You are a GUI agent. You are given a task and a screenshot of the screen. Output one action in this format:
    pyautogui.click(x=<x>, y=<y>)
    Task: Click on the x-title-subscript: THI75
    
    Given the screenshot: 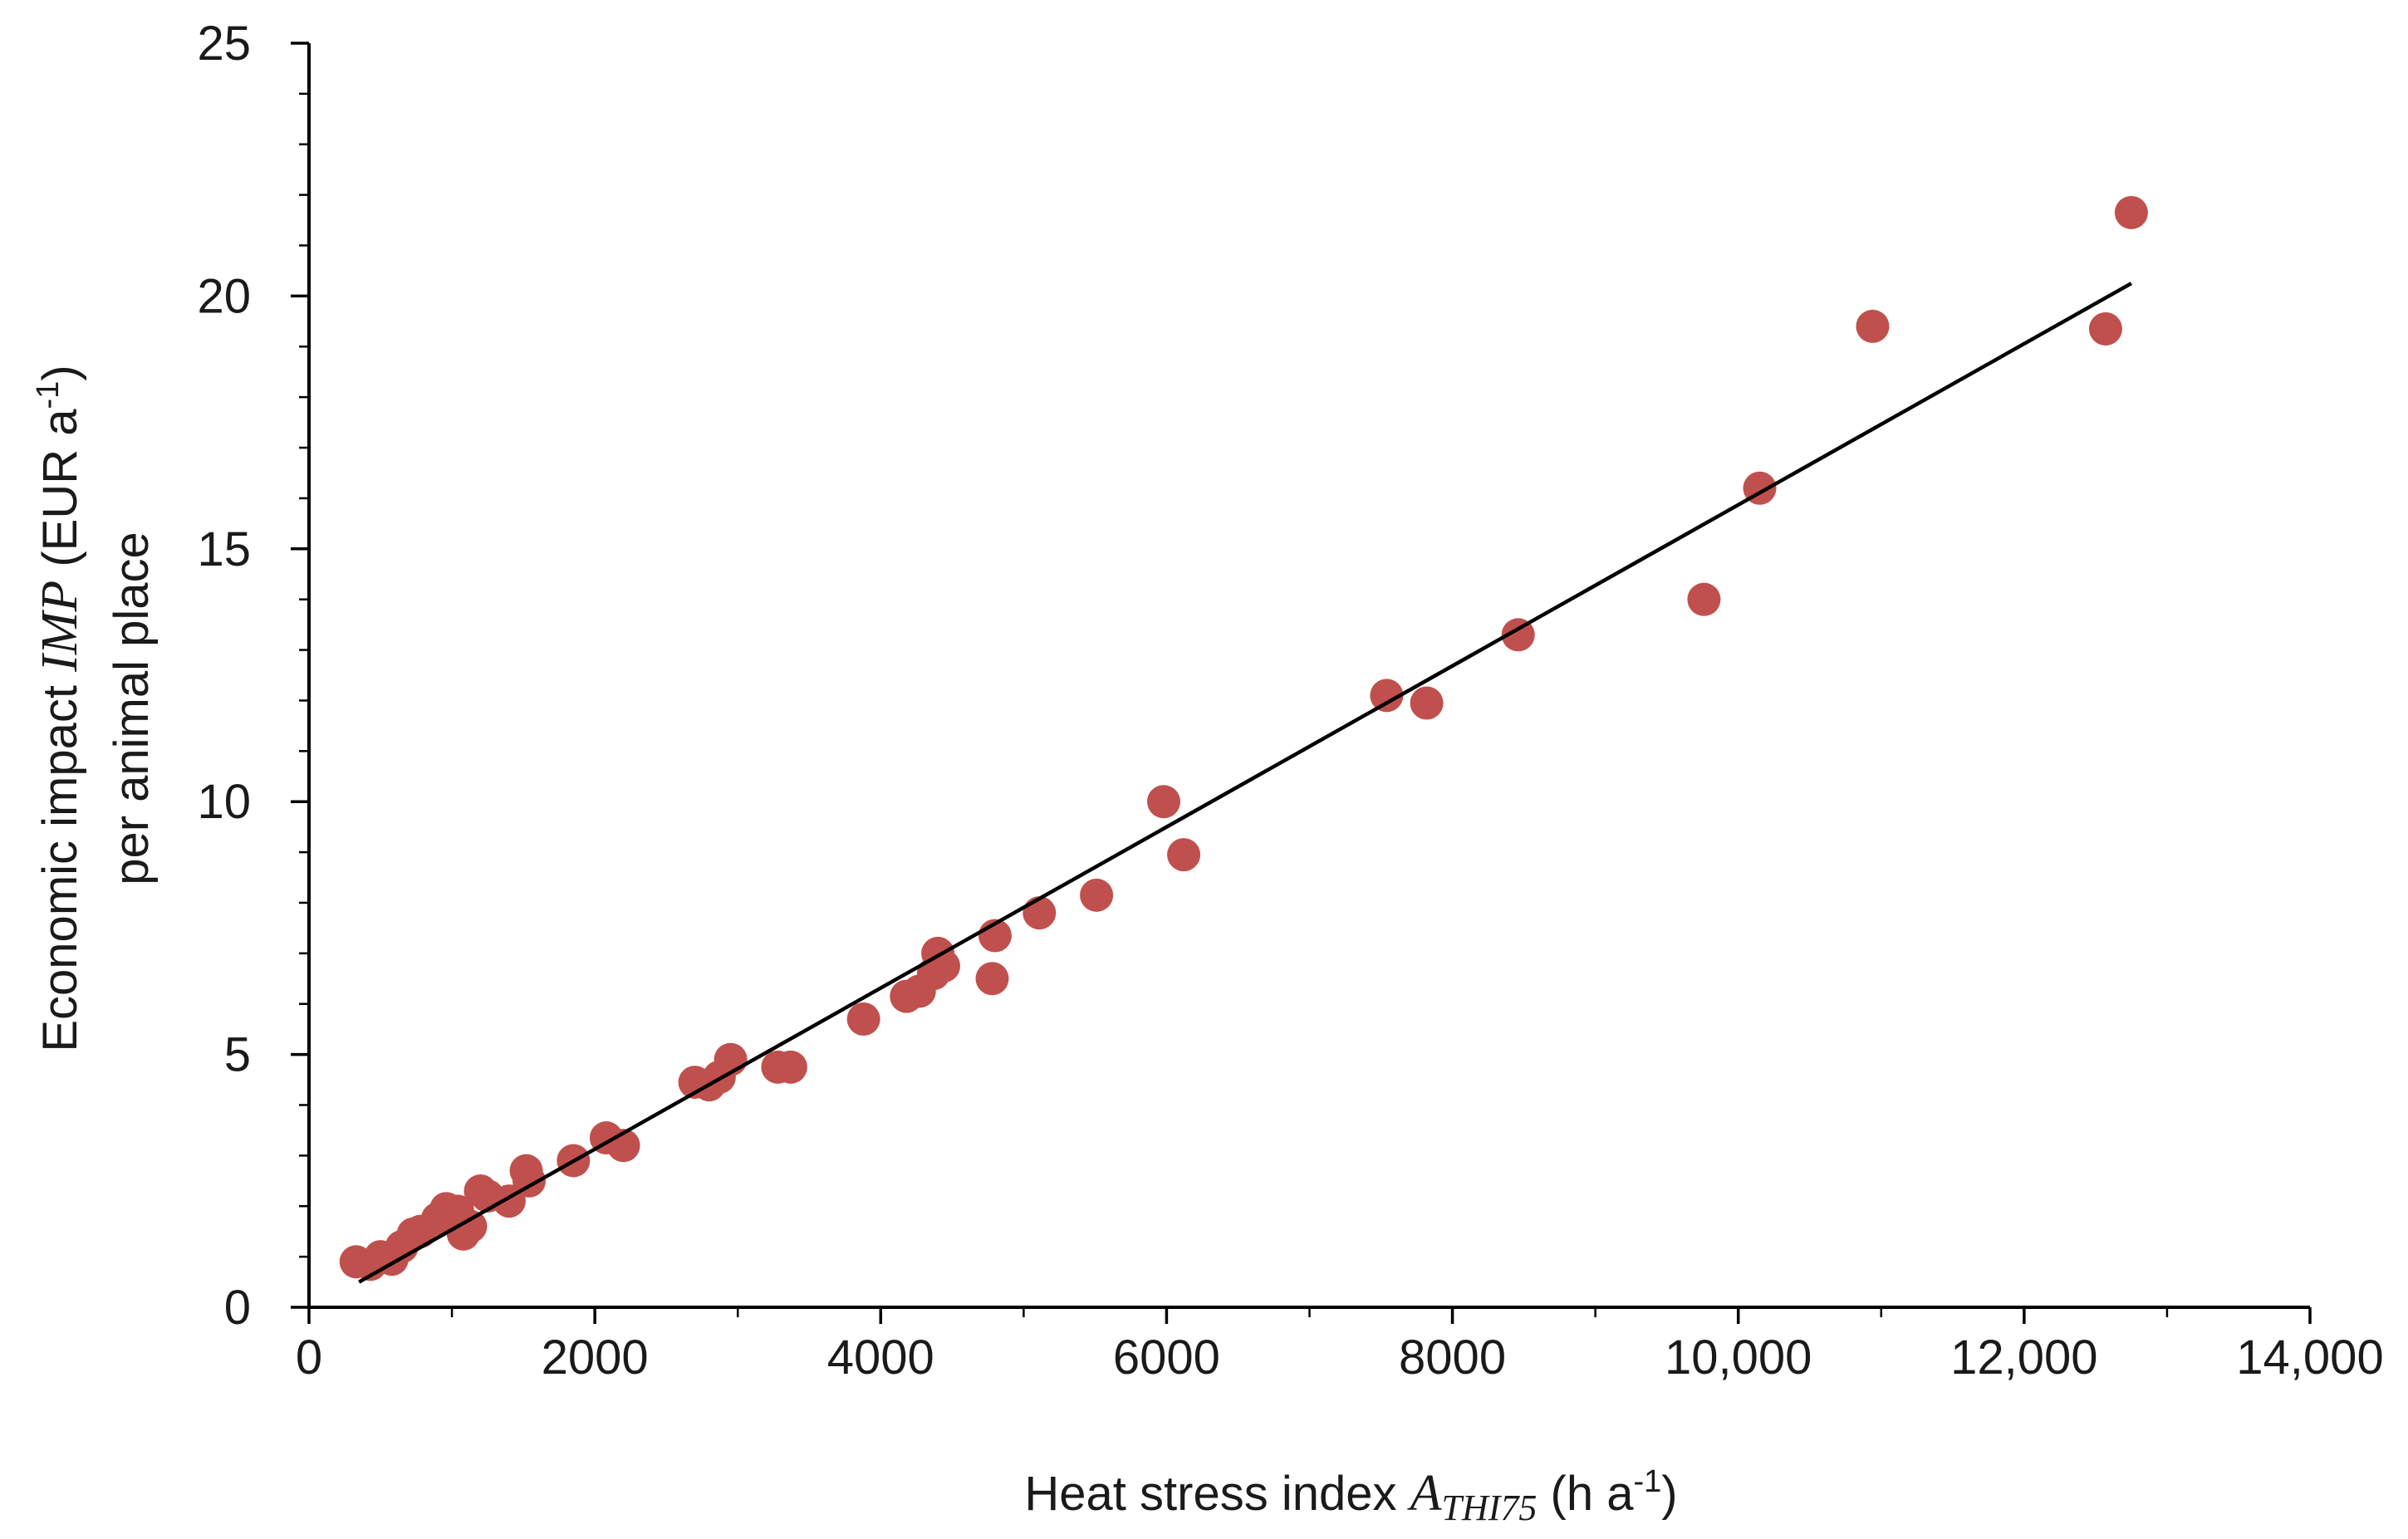 What is the action you would take?
    pyautogui.click(x=1489, y=1508)
    